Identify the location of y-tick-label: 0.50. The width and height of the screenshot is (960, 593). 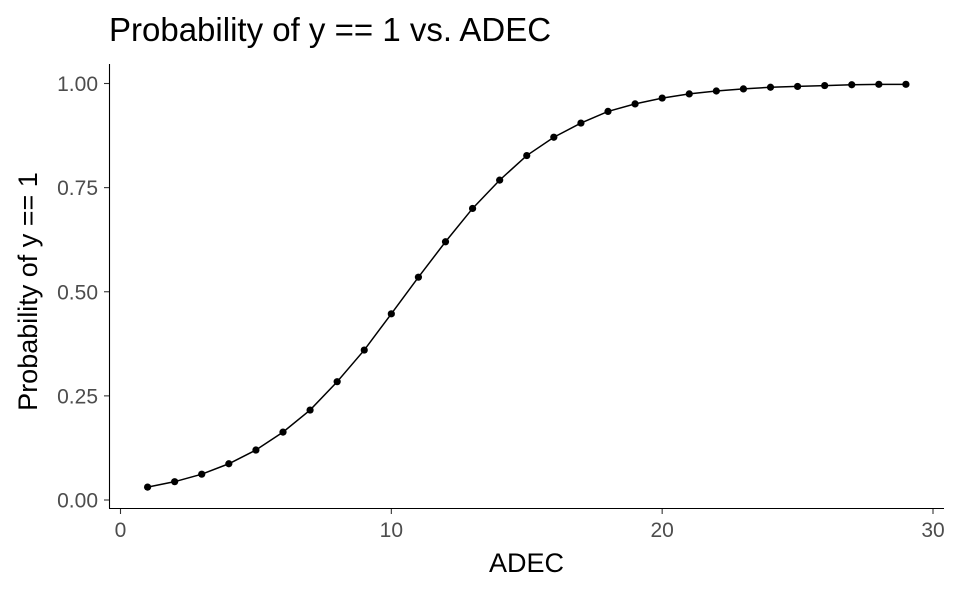
(77, 292).